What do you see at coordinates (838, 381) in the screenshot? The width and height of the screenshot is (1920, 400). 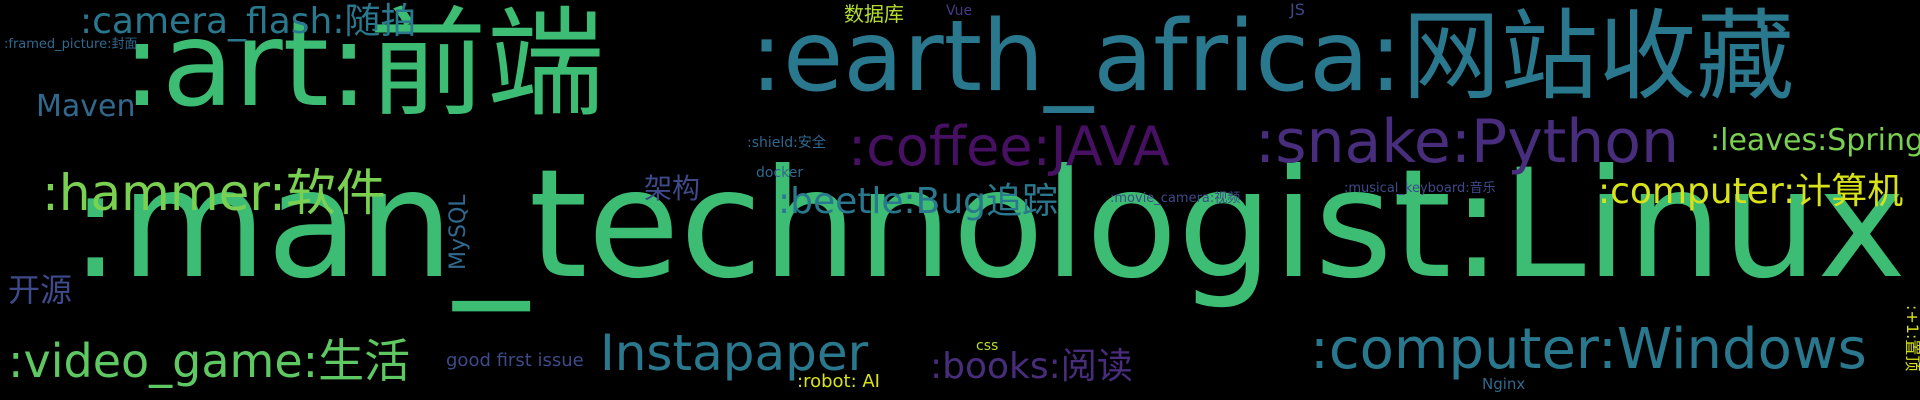 I see `word-robot-ai: :robot: AI` at bounding box center [838, 381].